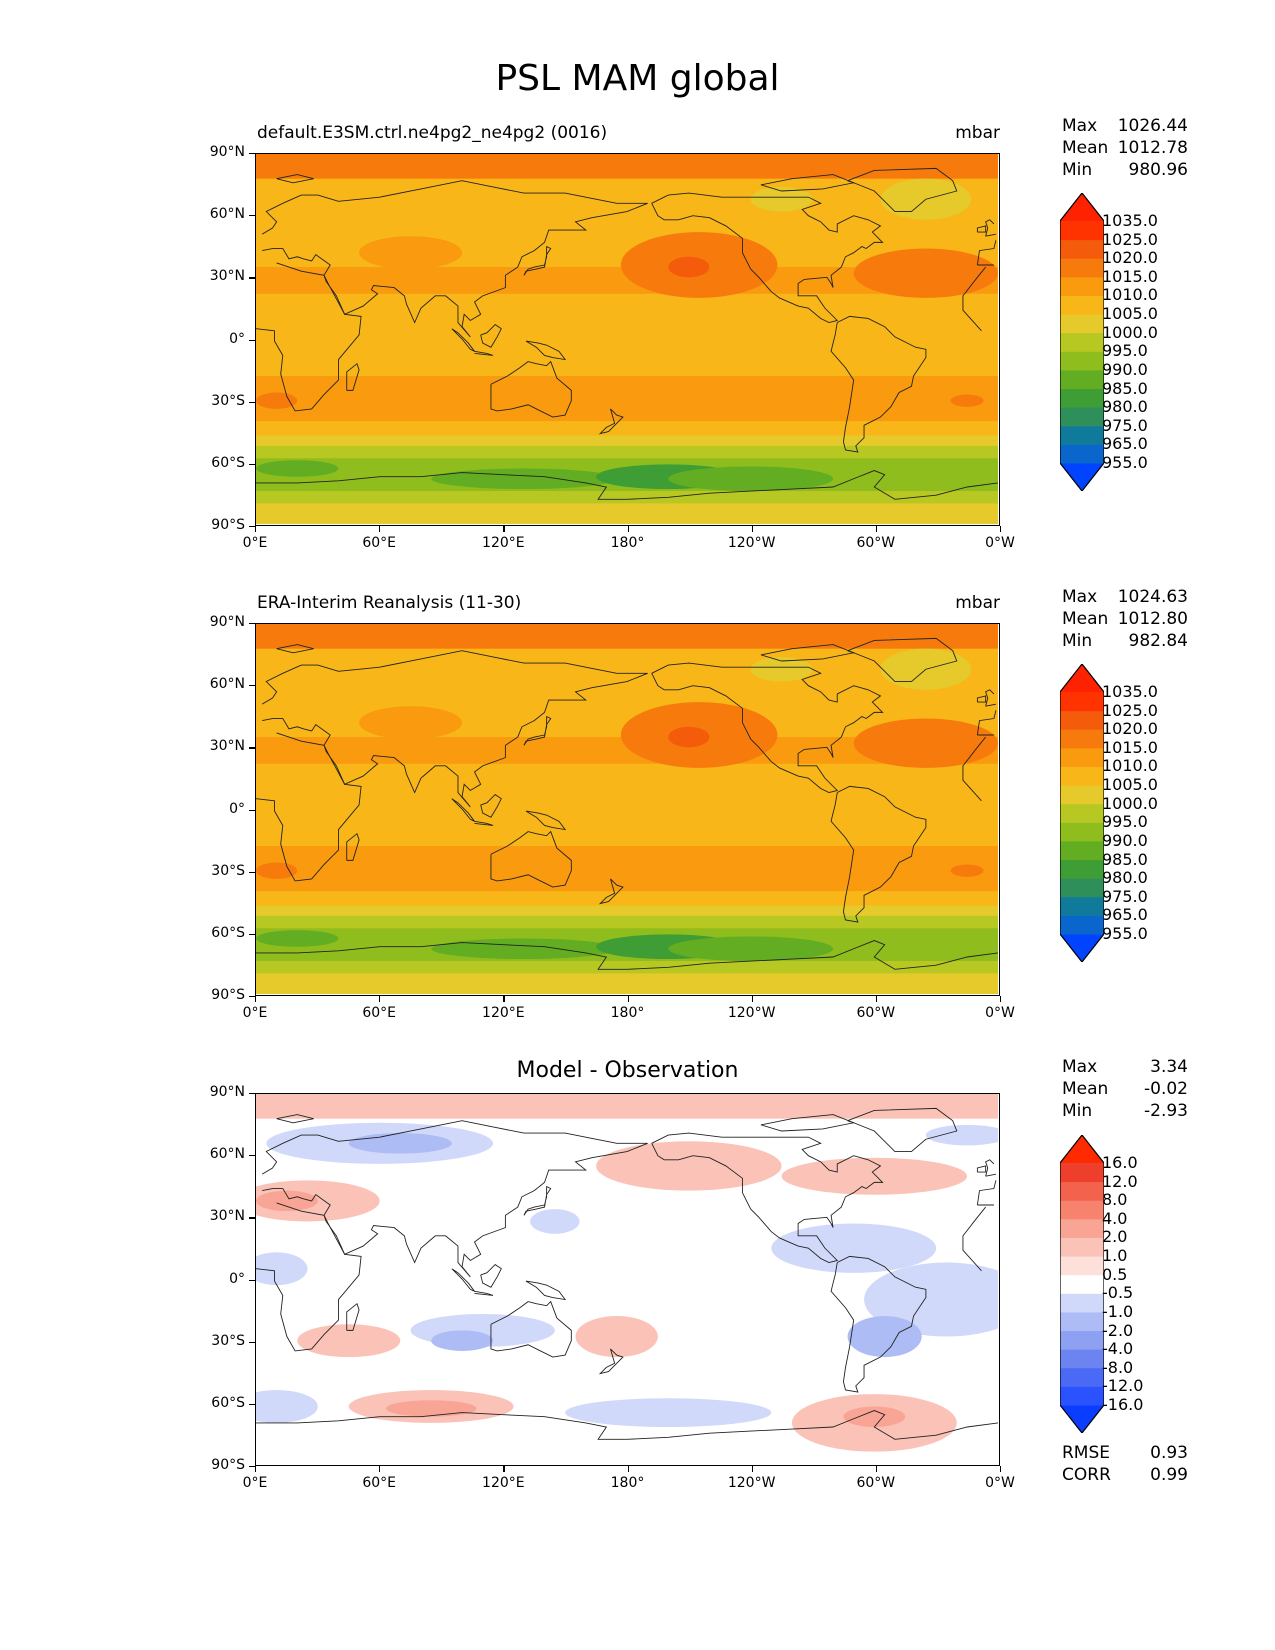 The height and width of the screenshot is (1650, 1275). I want to click on colorbar-label: 985.0, so click(1125, 859).